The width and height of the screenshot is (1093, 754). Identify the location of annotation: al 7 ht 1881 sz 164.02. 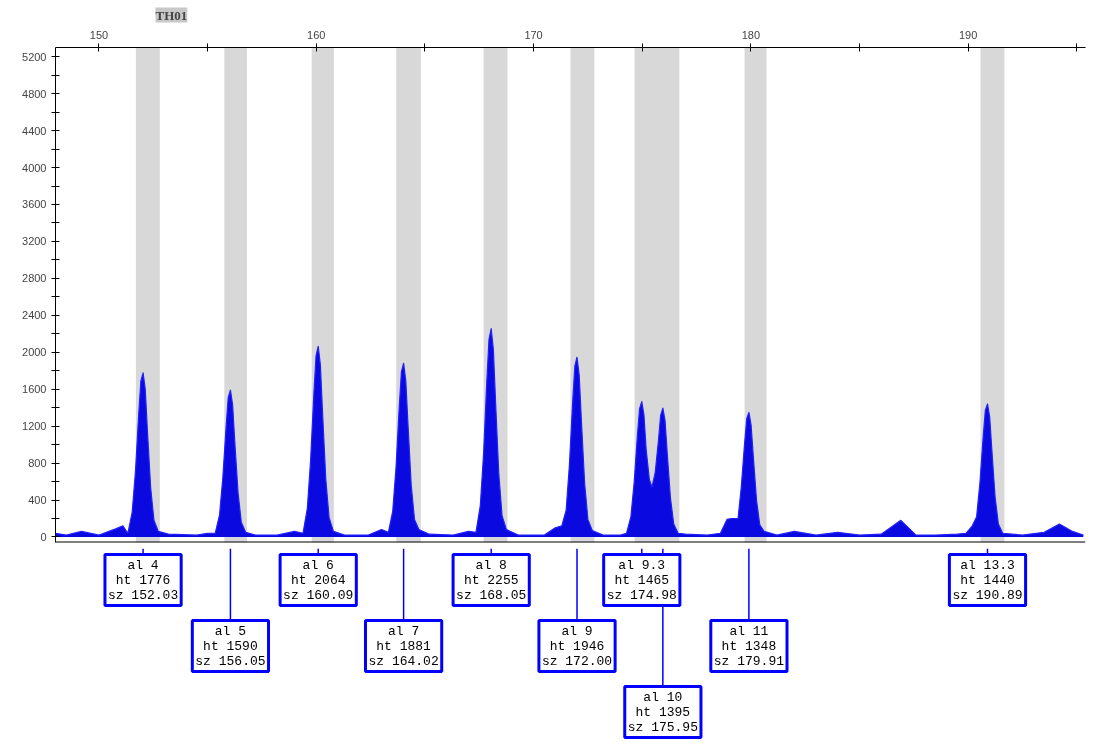
(403, 646).